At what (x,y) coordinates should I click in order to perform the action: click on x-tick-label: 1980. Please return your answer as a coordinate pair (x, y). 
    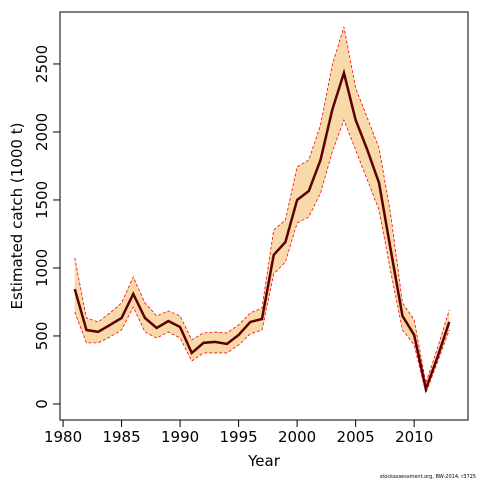
    Looking at the image, I should click on (63, 437).